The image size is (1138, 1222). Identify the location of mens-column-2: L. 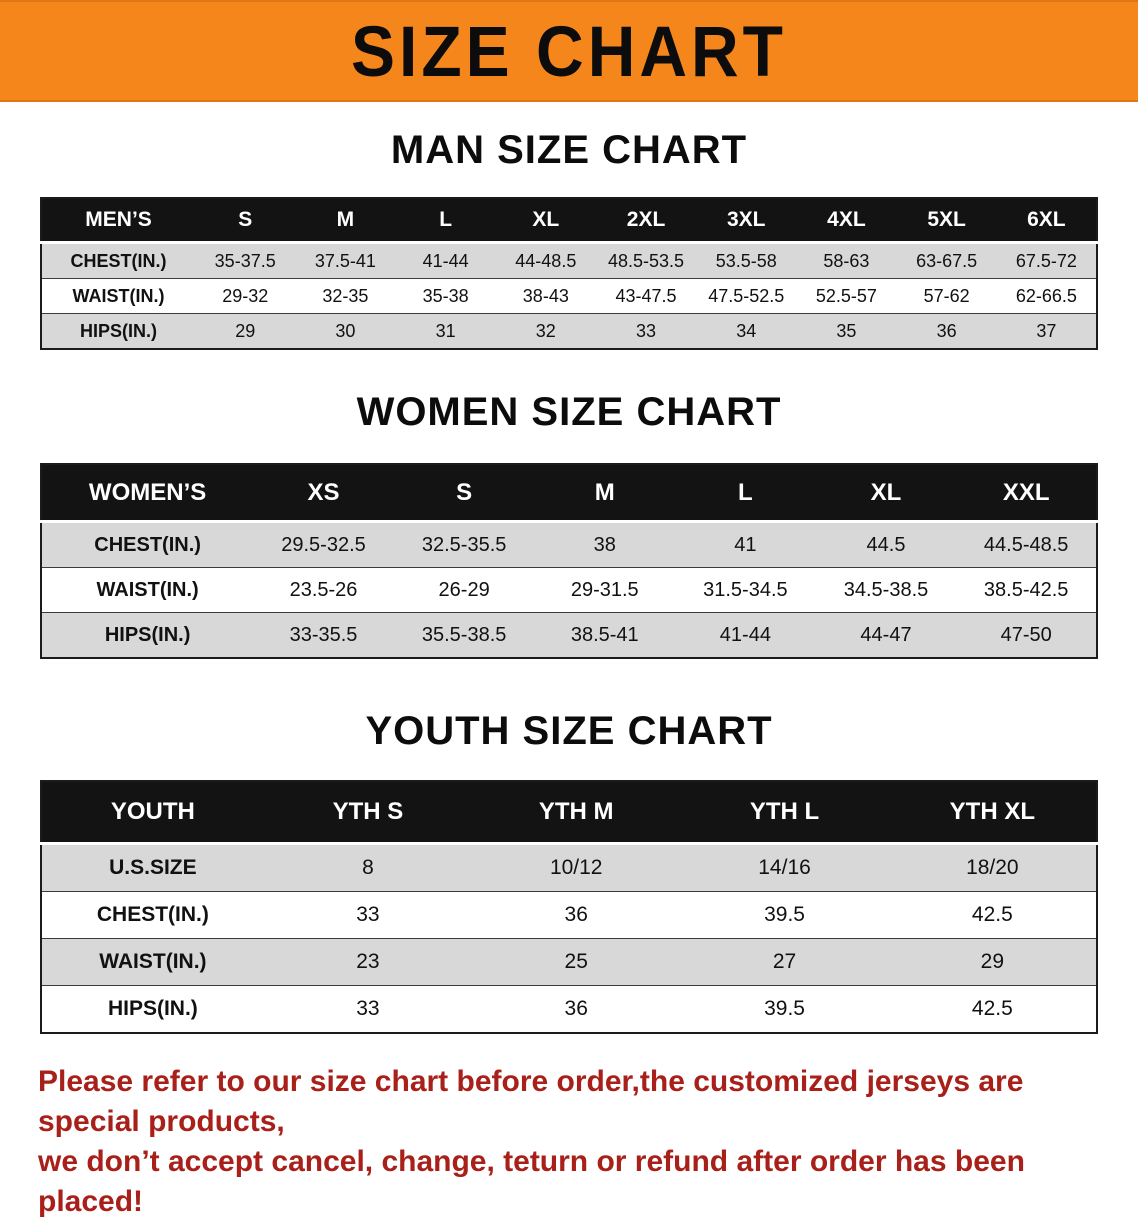
(445, 221).